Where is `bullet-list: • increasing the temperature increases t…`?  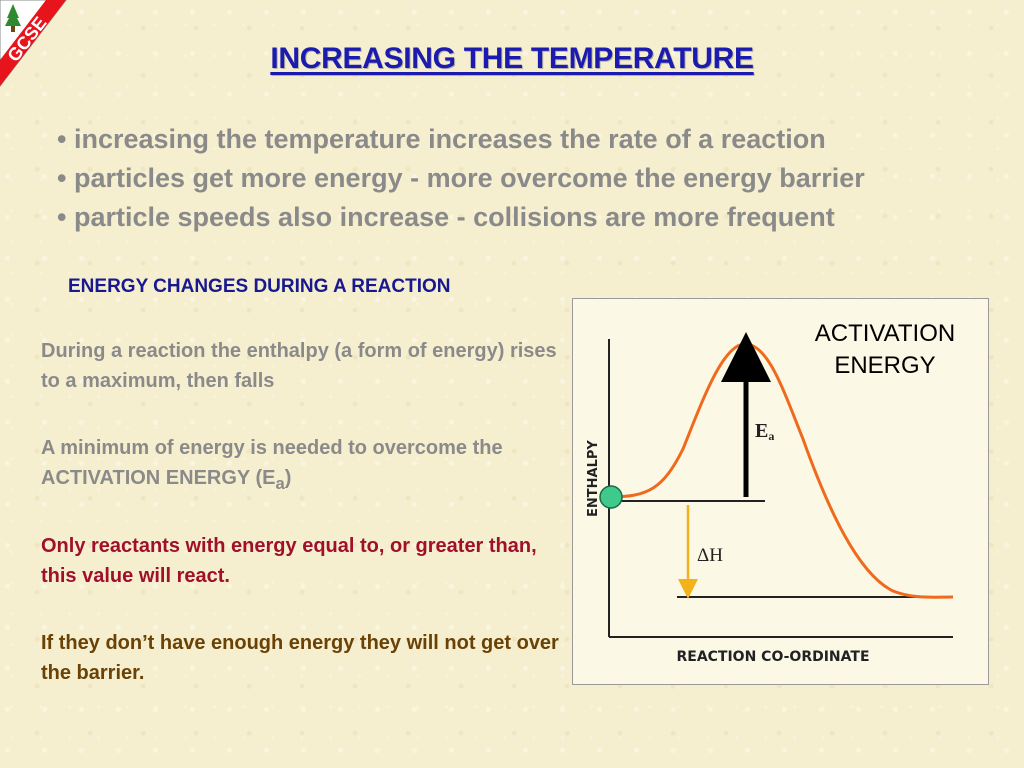 bullet-list: • increasing the temperature increases t… is located at coordinates (461, 178).